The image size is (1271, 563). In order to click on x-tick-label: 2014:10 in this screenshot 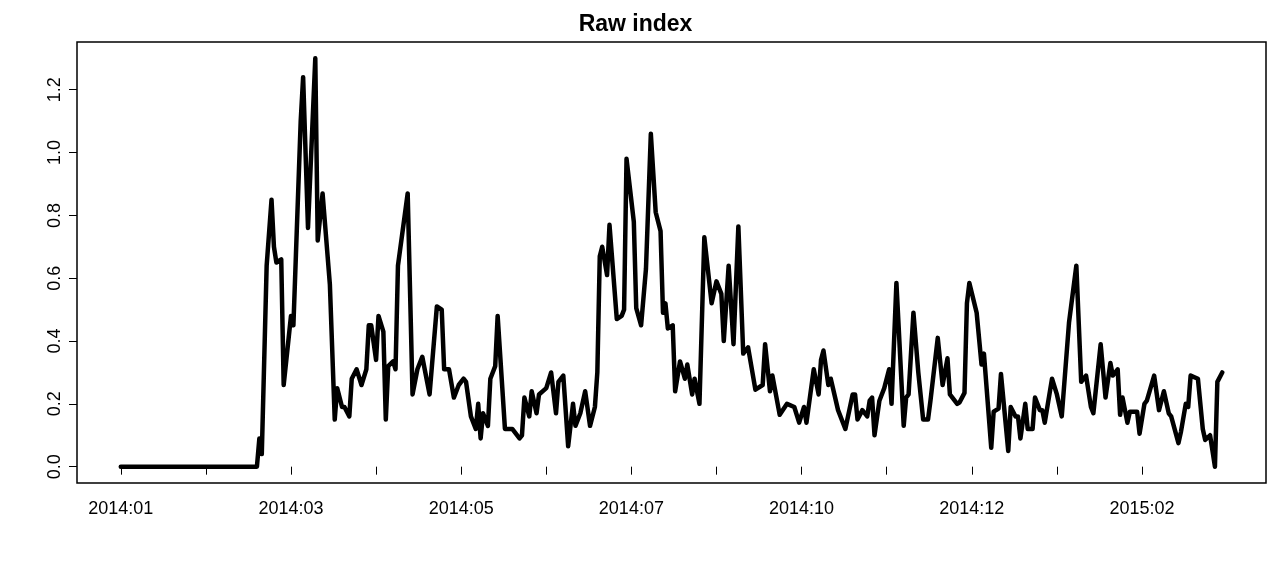, I will do `click(802, 508)`.